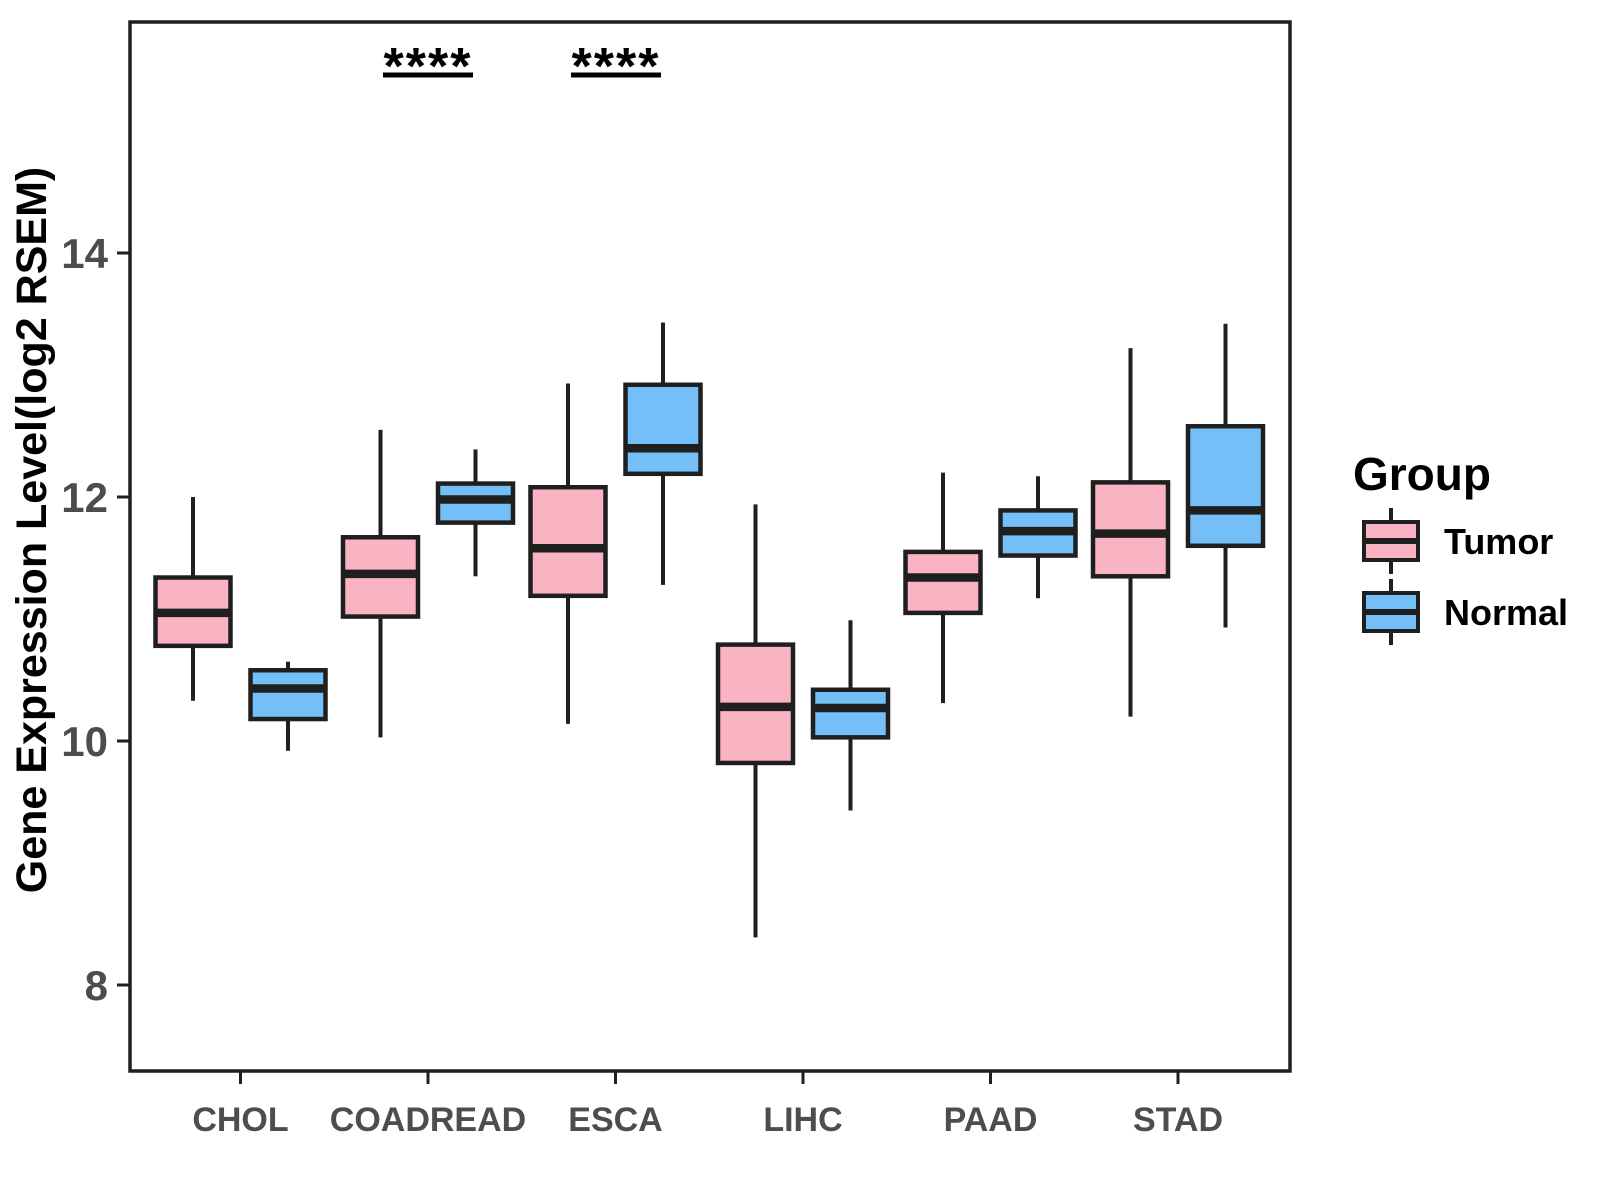 Image resolution: width=1600 pixels, height=1200 pixels. I want to click on legend-entry-tumor: Tumor, so click(1457, 541).